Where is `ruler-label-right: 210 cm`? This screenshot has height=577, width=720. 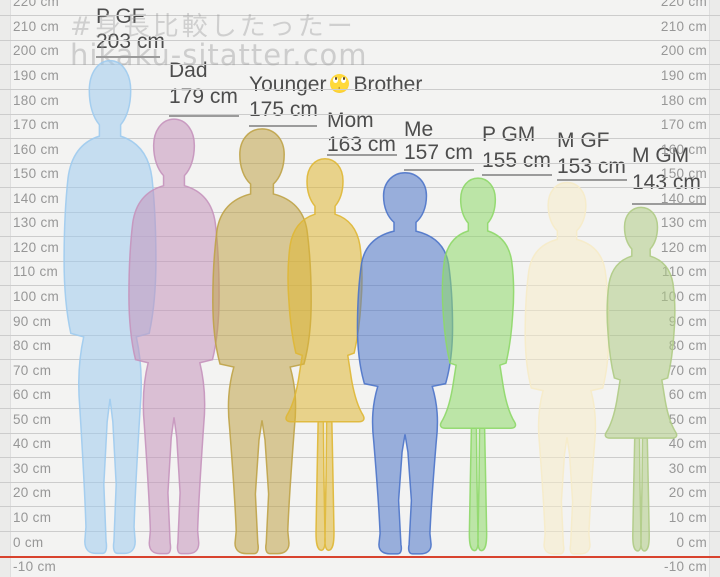
ruler-label-right: 210 cm is located at coordinates (683, 26).